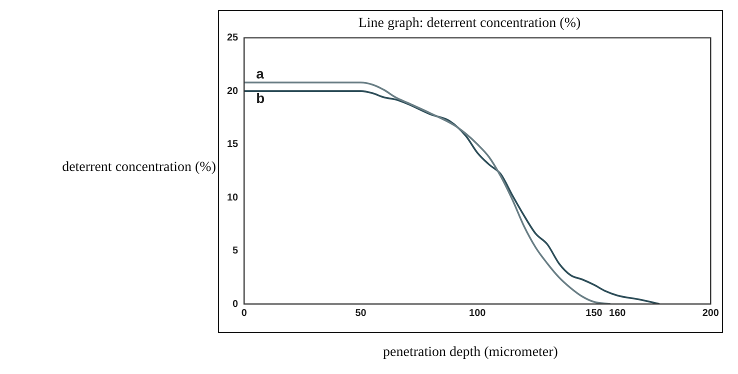  I want to click on y-tick-label: 0, so click(235, 304).